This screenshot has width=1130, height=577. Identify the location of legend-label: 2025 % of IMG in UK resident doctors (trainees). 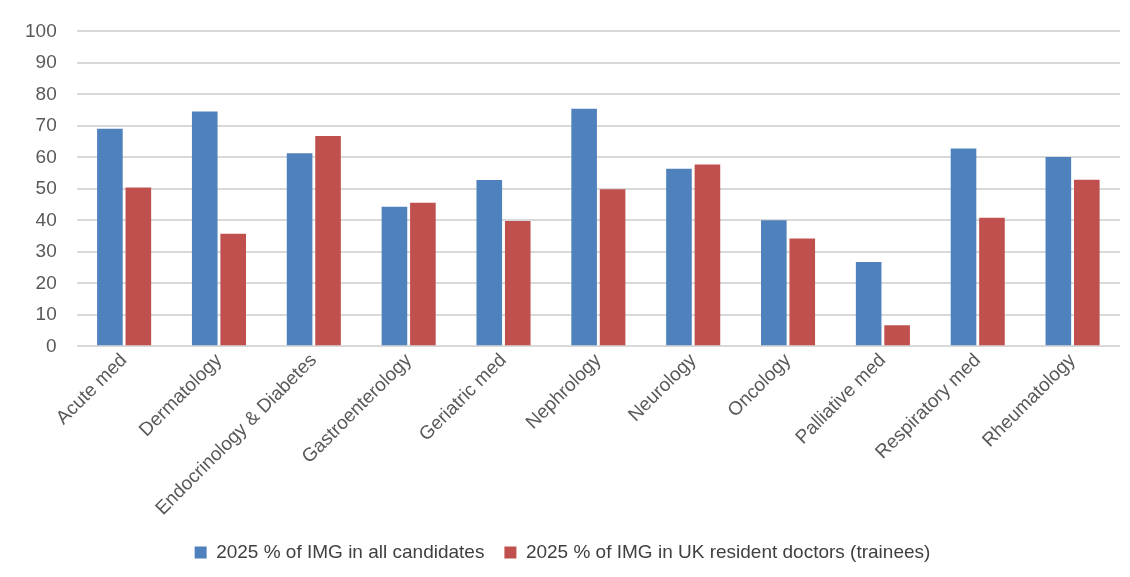
(728, 551).